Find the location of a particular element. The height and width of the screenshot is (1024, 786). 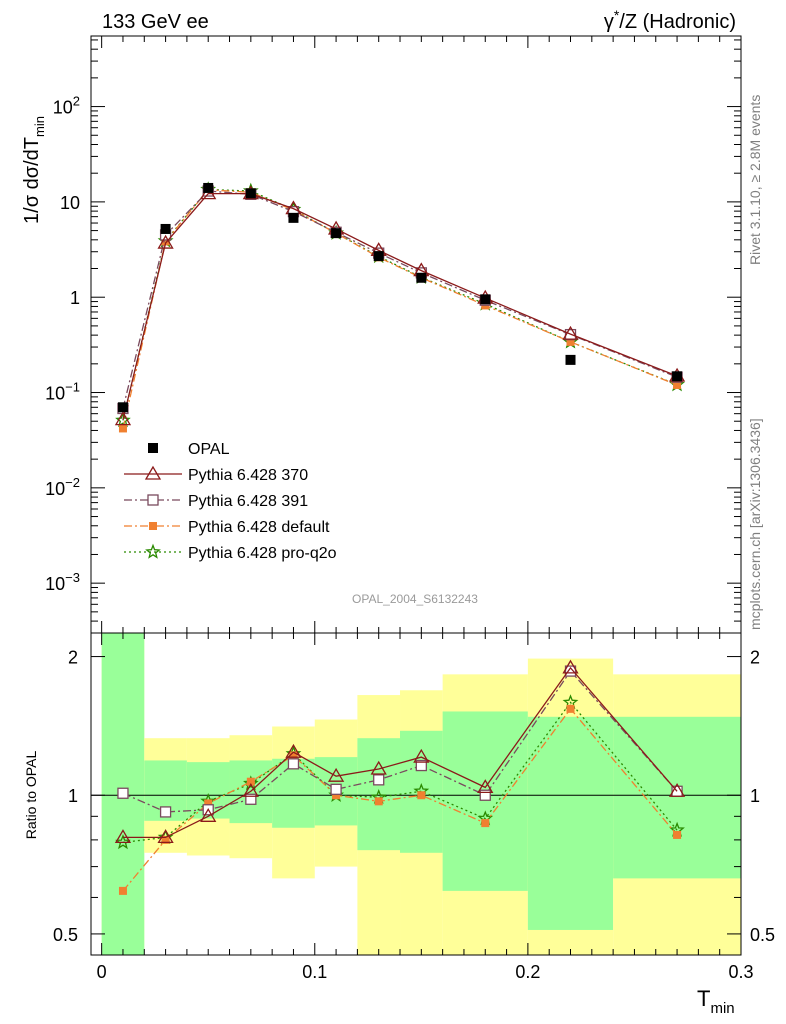

ratio-pq2o-point is located at coordinates (123, 842).